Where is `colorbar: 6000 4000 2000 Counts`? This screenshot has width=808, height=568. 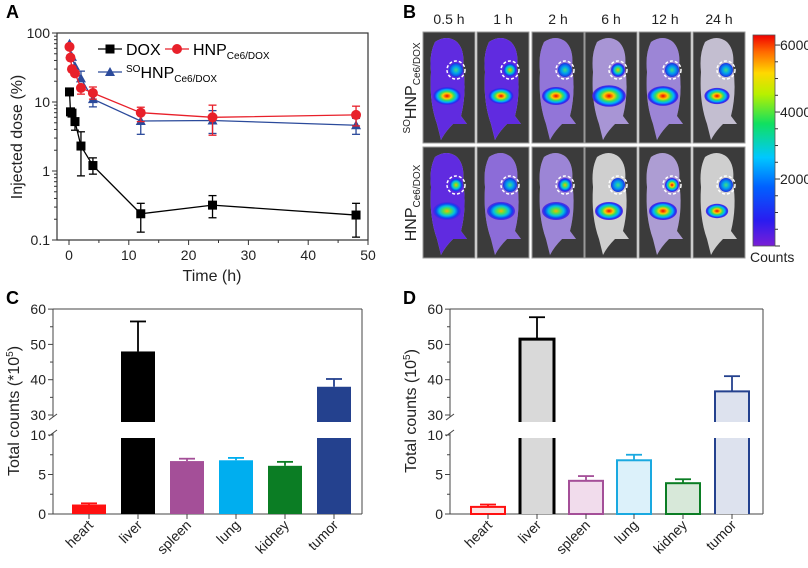
colorbar: 6000 4000 2000 Counts is located at coordinates (779, 149).